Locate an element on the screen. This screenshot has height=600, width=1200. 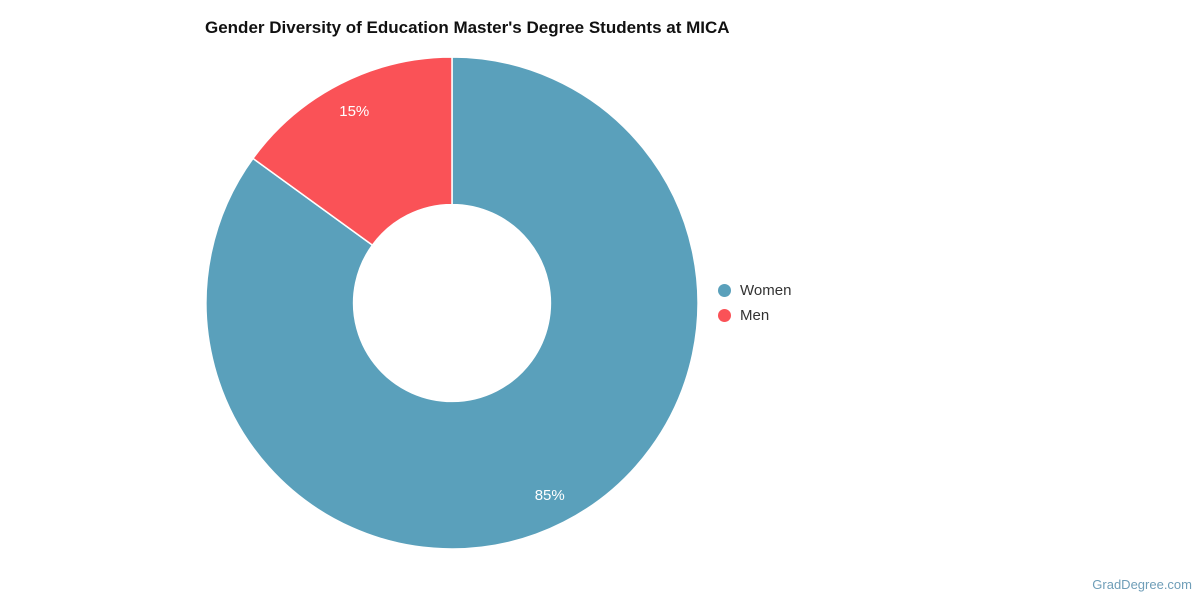
legend-marker-men-icon is located at coordinates (724, 315).